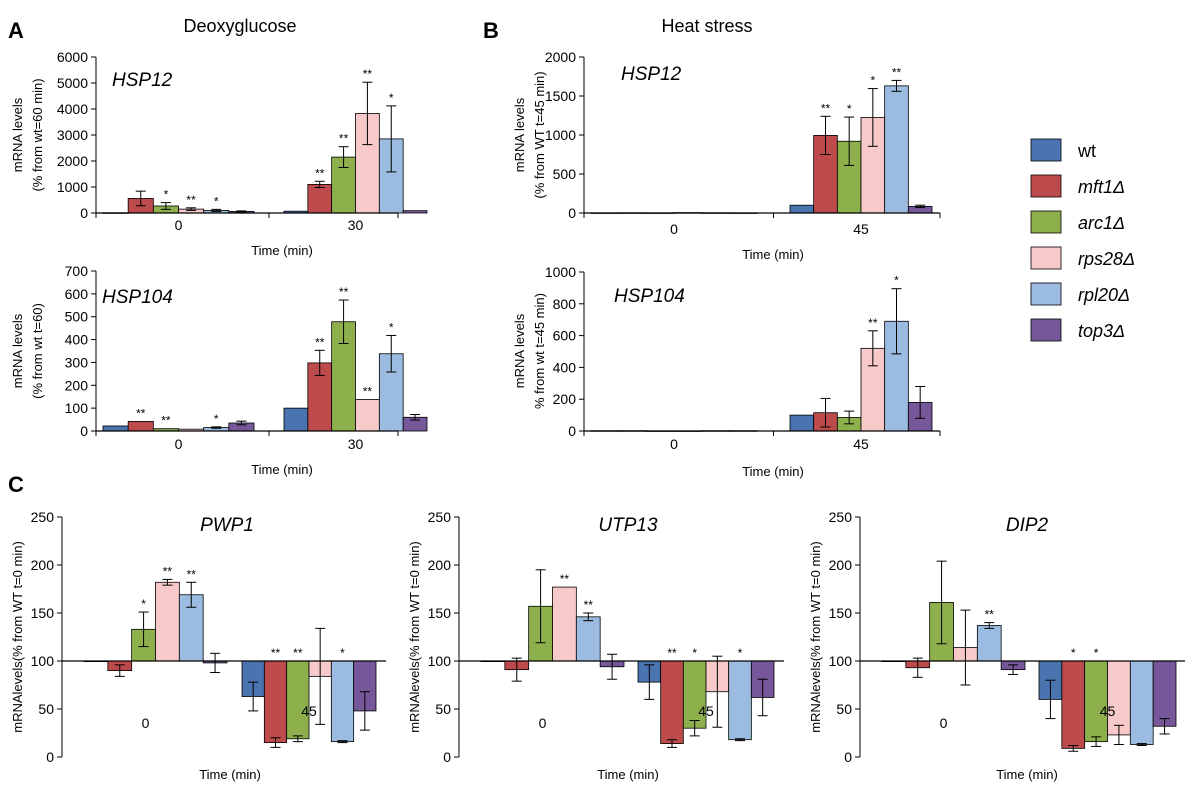 The width and height of the screenshot is (1196, 800). I want to click on y-tick-label: 6000, so click(72, 57).